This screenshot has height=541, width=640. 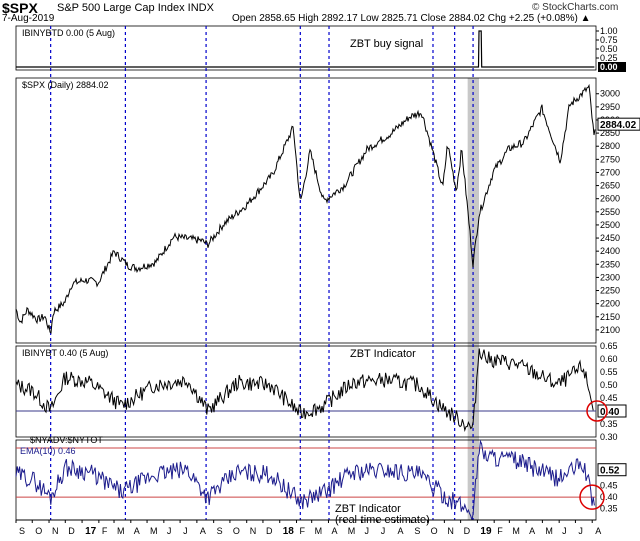 I want to click on estimate-value-label: 0.52, so click(x=610, y=471).